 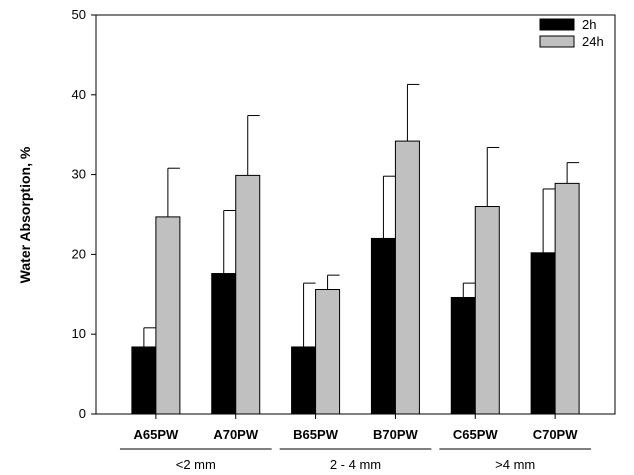 I want to click on x-tick-label: B70PW, so click(x=396, y=434).